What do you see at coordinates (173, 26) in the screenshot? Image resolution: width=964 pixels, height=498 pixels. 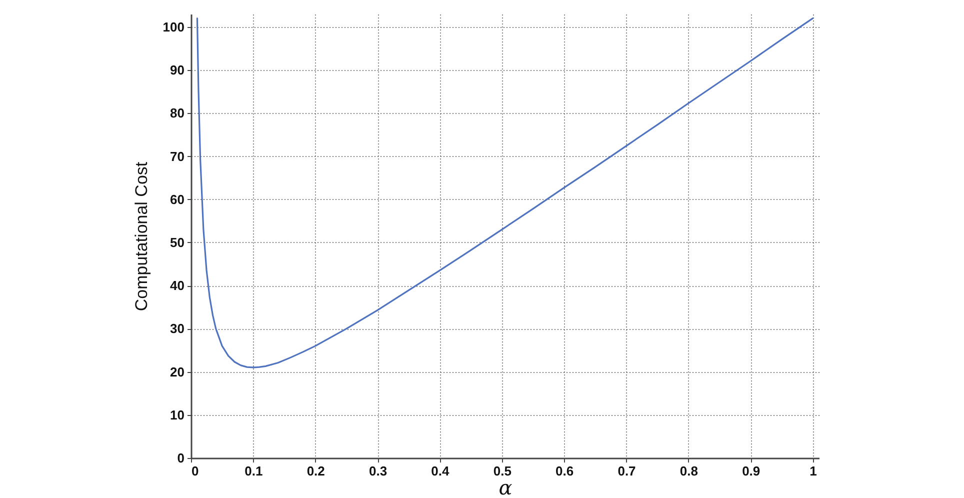 I see `y-tick-label: 100` at bounding box center [173, 26].